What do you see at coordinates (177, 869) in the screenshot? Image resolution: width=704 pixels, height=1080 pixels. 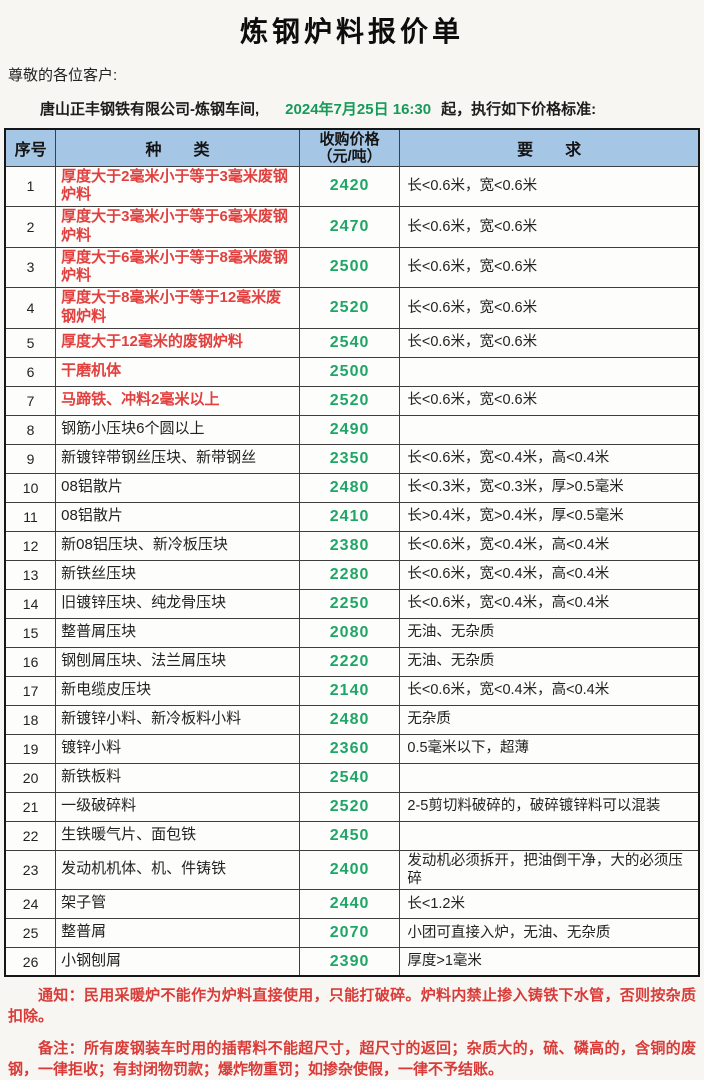 I see `row-kind: 发动机机体、机、件铸铁` at bounding box center [177, 869].